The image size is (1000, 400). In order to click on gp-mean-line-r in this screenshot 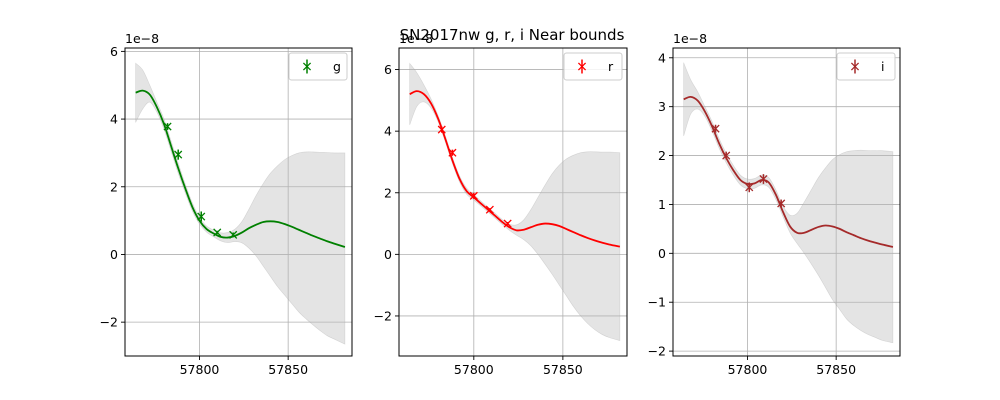, I will do `click(515, 169)`.